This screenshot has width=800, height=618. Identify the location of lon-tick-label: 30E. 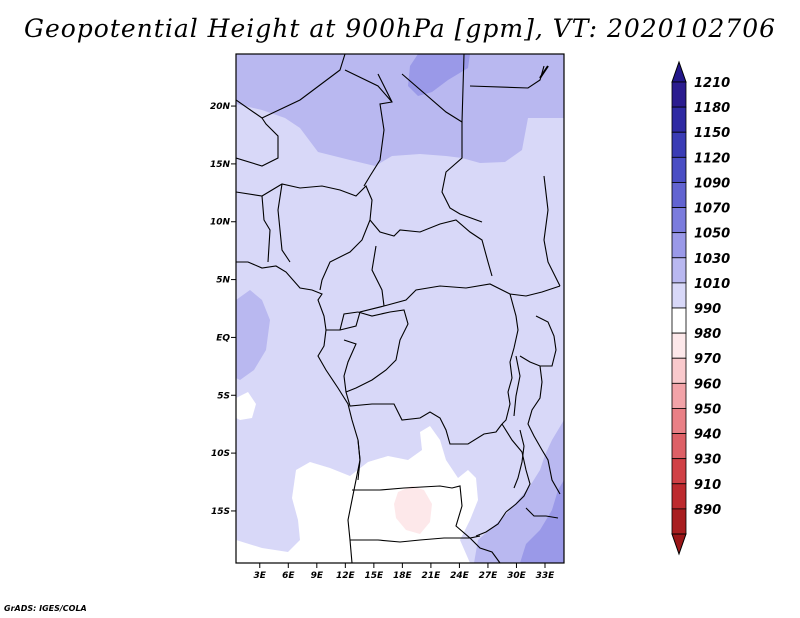
(517, 576).